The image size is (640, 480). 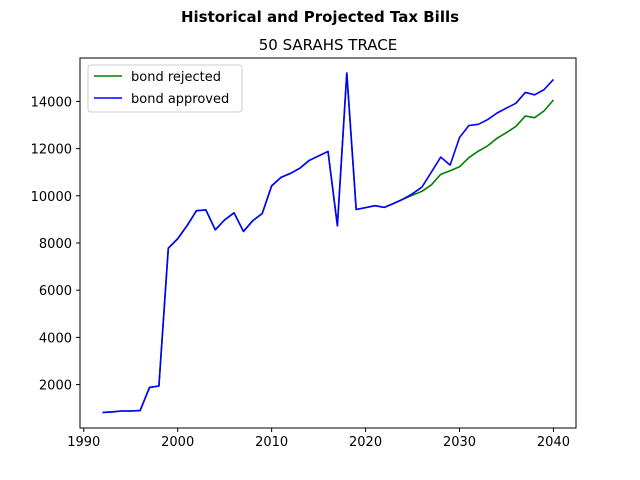 I want to click on y-tick-label: 2000, so click(x=55, y=386).